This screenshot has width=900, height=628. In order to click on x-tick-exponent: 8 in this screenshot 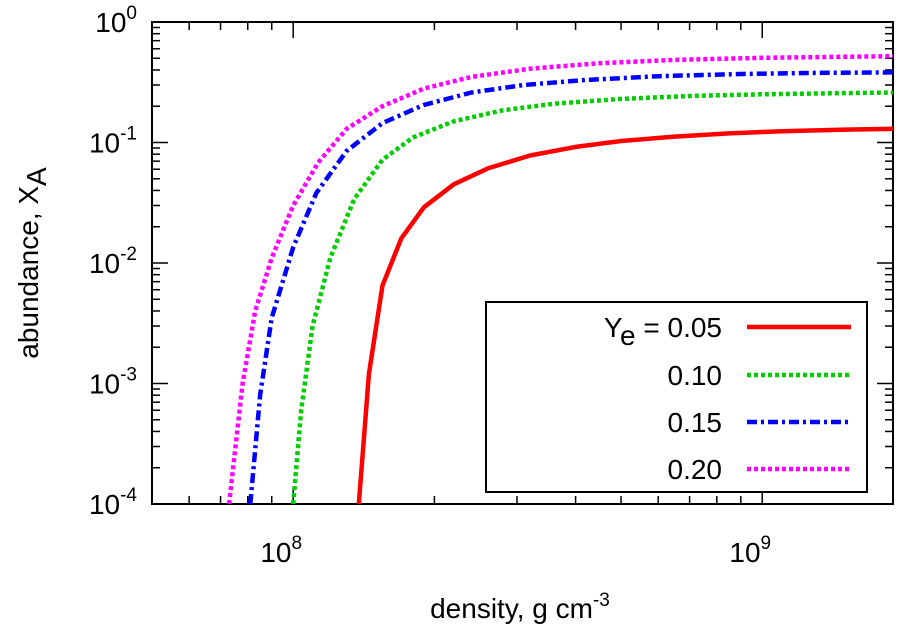, I will do `click(296, 543)`.